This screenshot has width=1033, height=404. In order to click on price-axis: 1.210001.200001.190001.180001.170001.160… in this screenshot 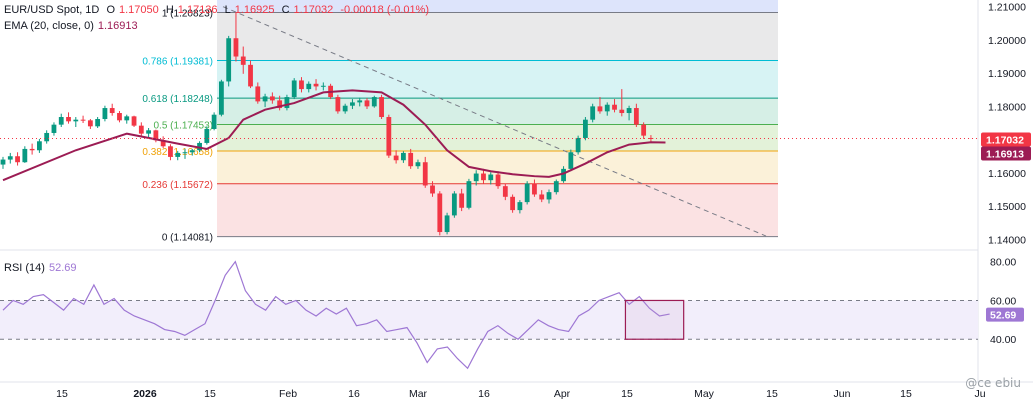, I will do `click(1006, 174)`.